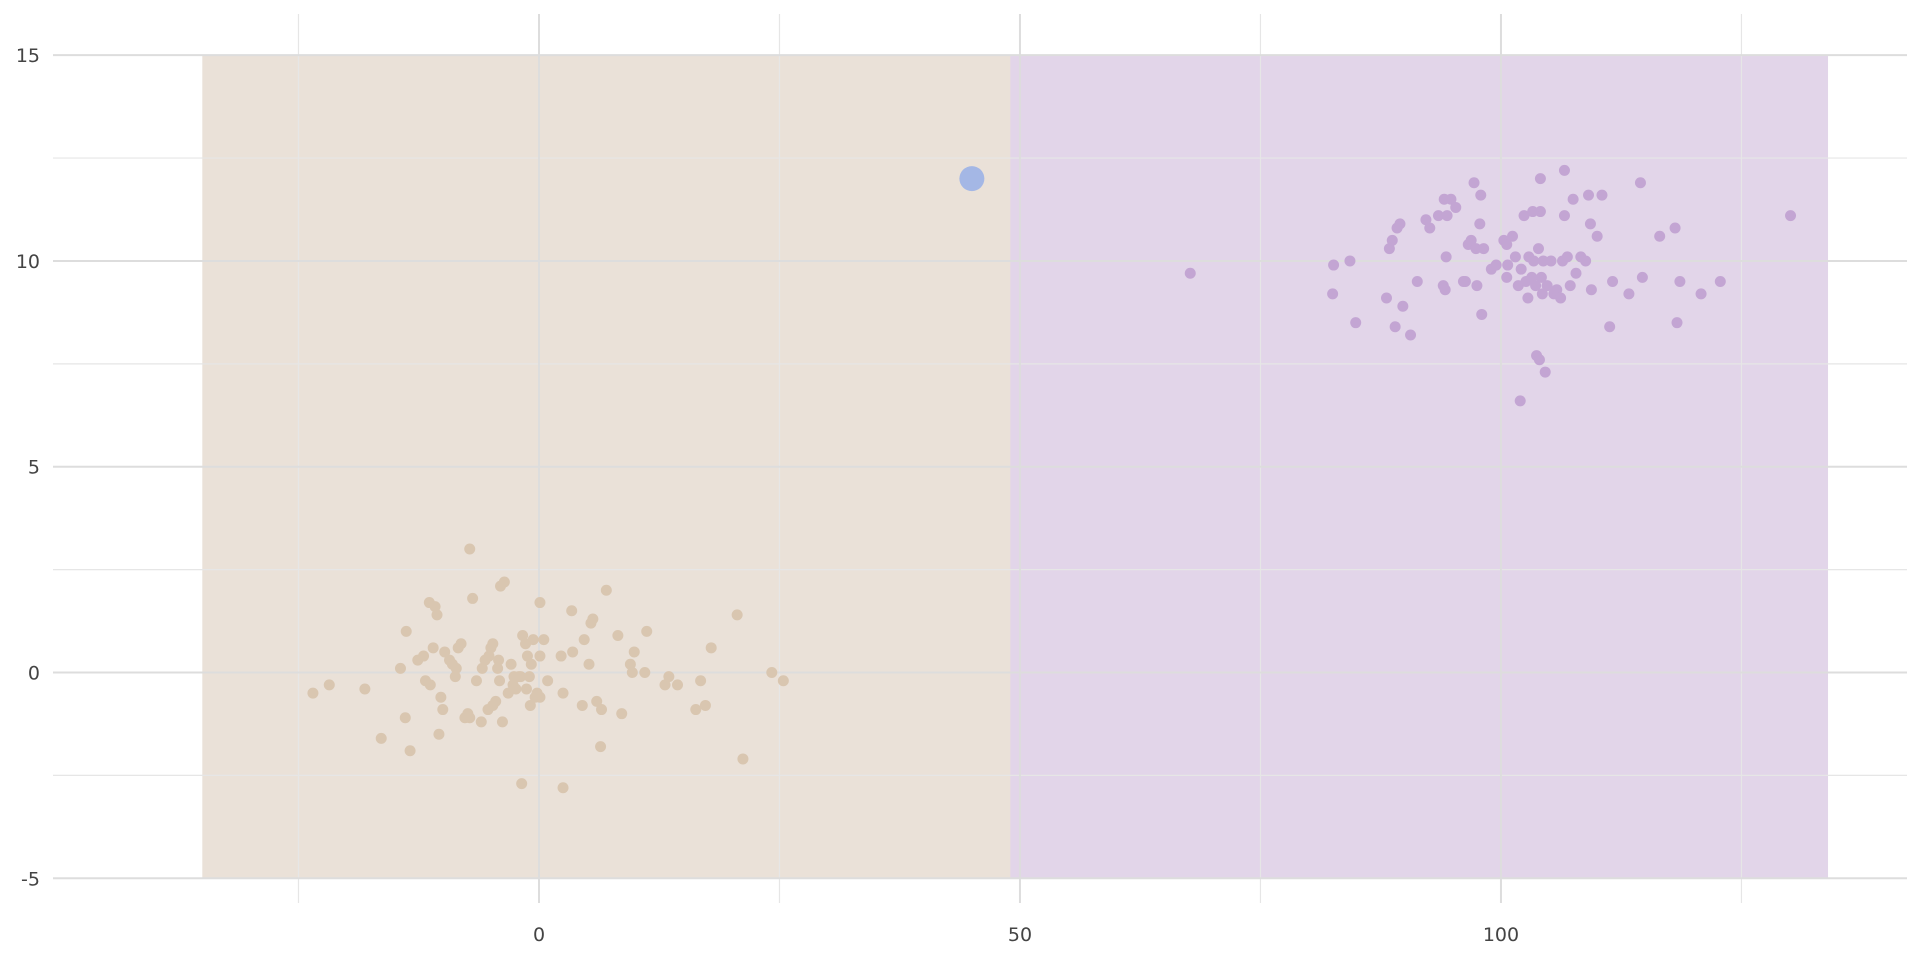 This screenshot has height=960, width=1920. I want to click on y-tick-label: 15, so click(28, 56).